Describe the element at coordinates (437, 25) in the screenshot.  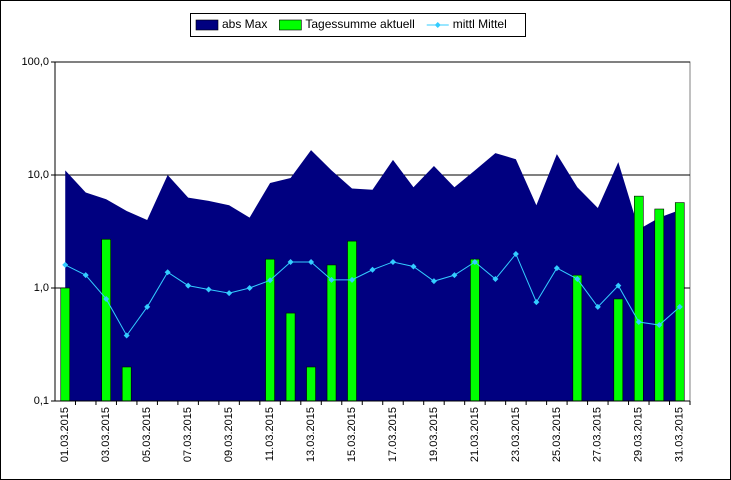
I see `legend-marker` at that location.